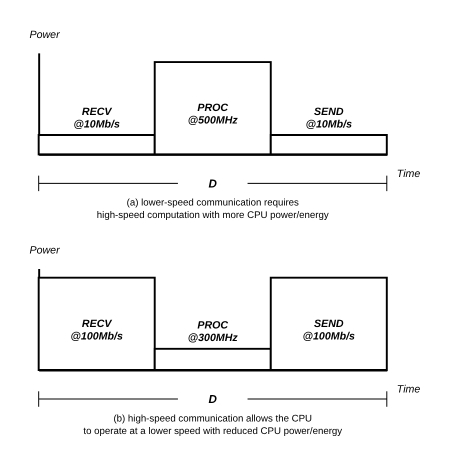  What do you see at coordinates (329, 330) in the screenshot?
I see `x-tick-label: SEND @100Mb/s` at bounding box center [329, 330].